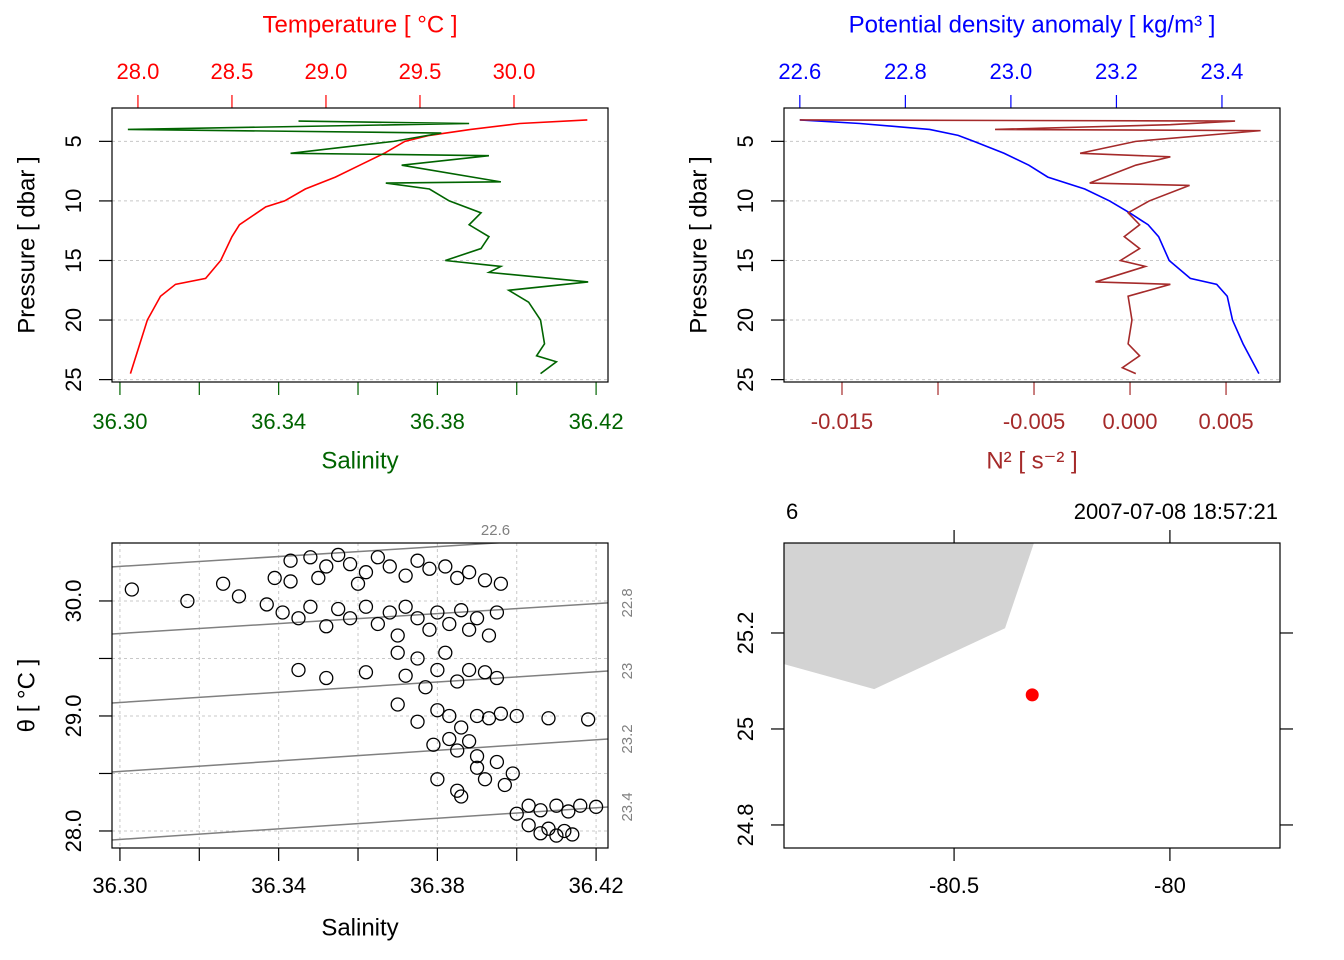  What do you see at coordinates (745, 141) in the screenshot?
I see `y-tick-label: 5` at bounding box center [745, 141].